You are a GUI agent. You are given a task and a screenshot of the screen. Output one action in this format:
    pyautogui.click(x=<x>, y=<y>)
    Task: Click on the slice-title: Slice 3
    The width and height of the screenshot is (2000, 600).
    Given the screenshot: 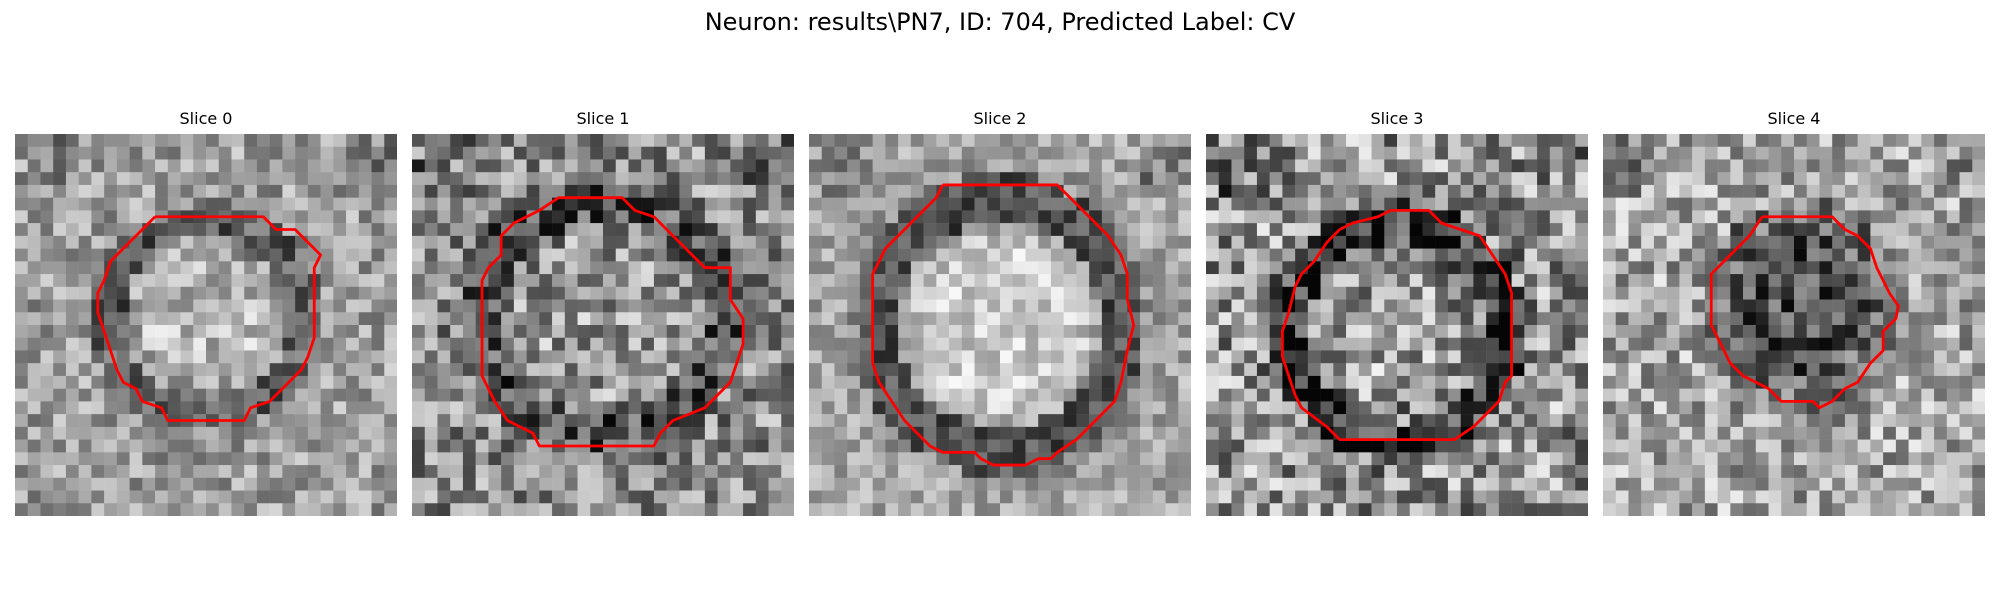 What is the action you would take?
    pyautogui.click(x=1397, y=118)
    